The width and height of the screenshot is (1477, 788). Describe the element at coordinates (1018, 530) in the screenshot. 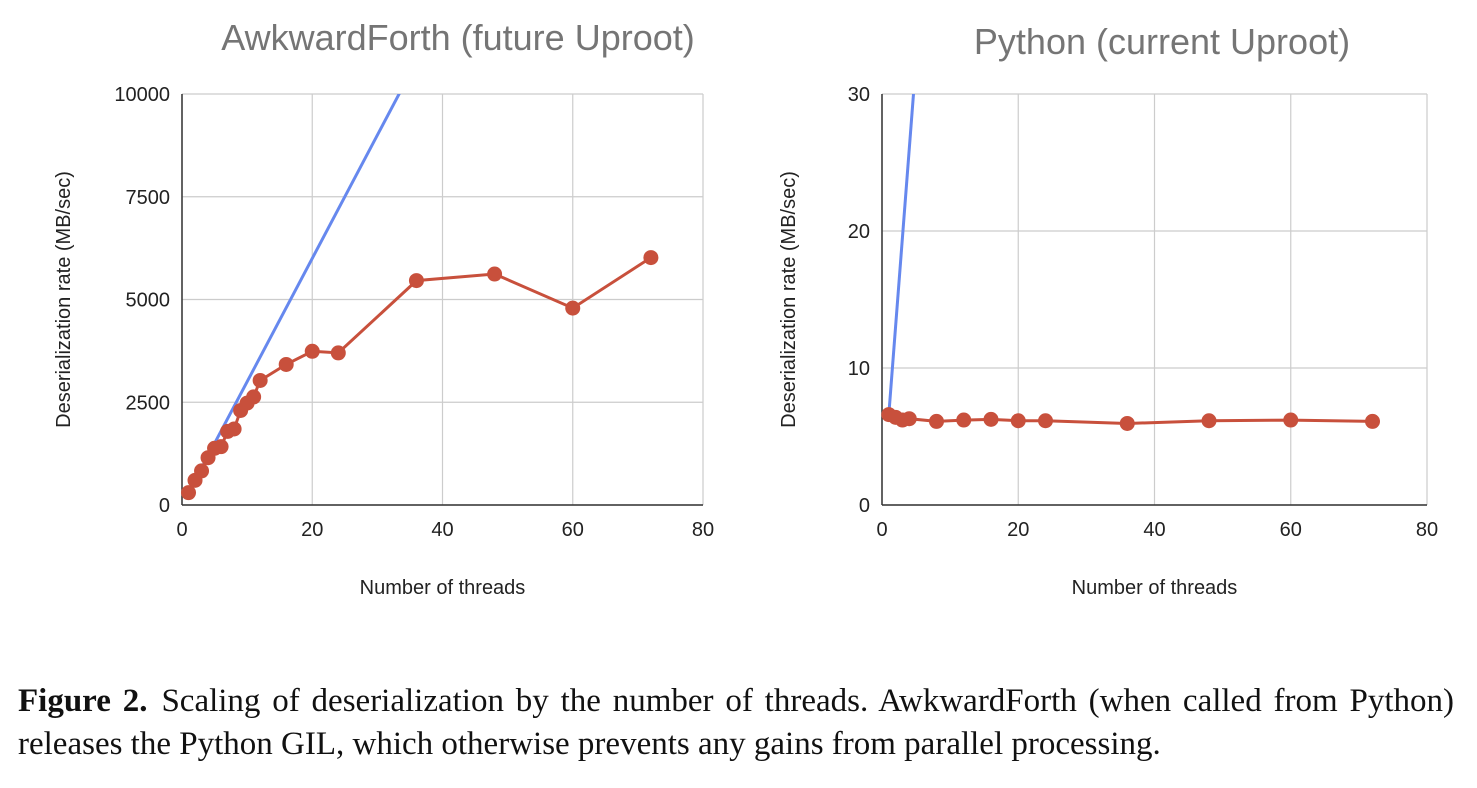

I see `right-chart-x-tick-label: 20` at that location.